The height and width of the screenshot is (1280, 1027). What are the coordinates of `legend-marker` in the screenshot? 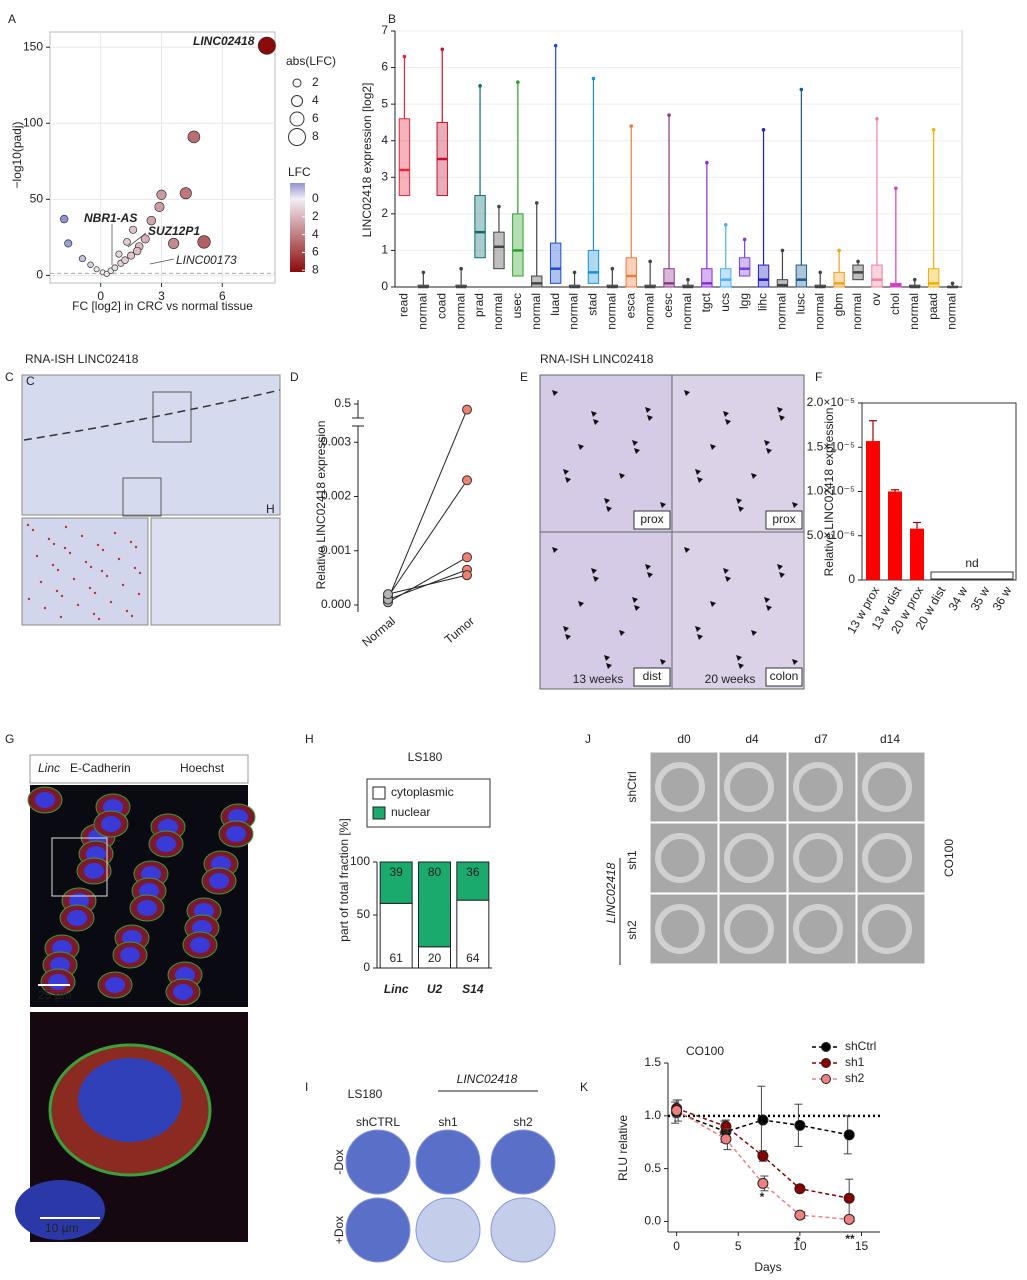 It's located at (826, 1047).